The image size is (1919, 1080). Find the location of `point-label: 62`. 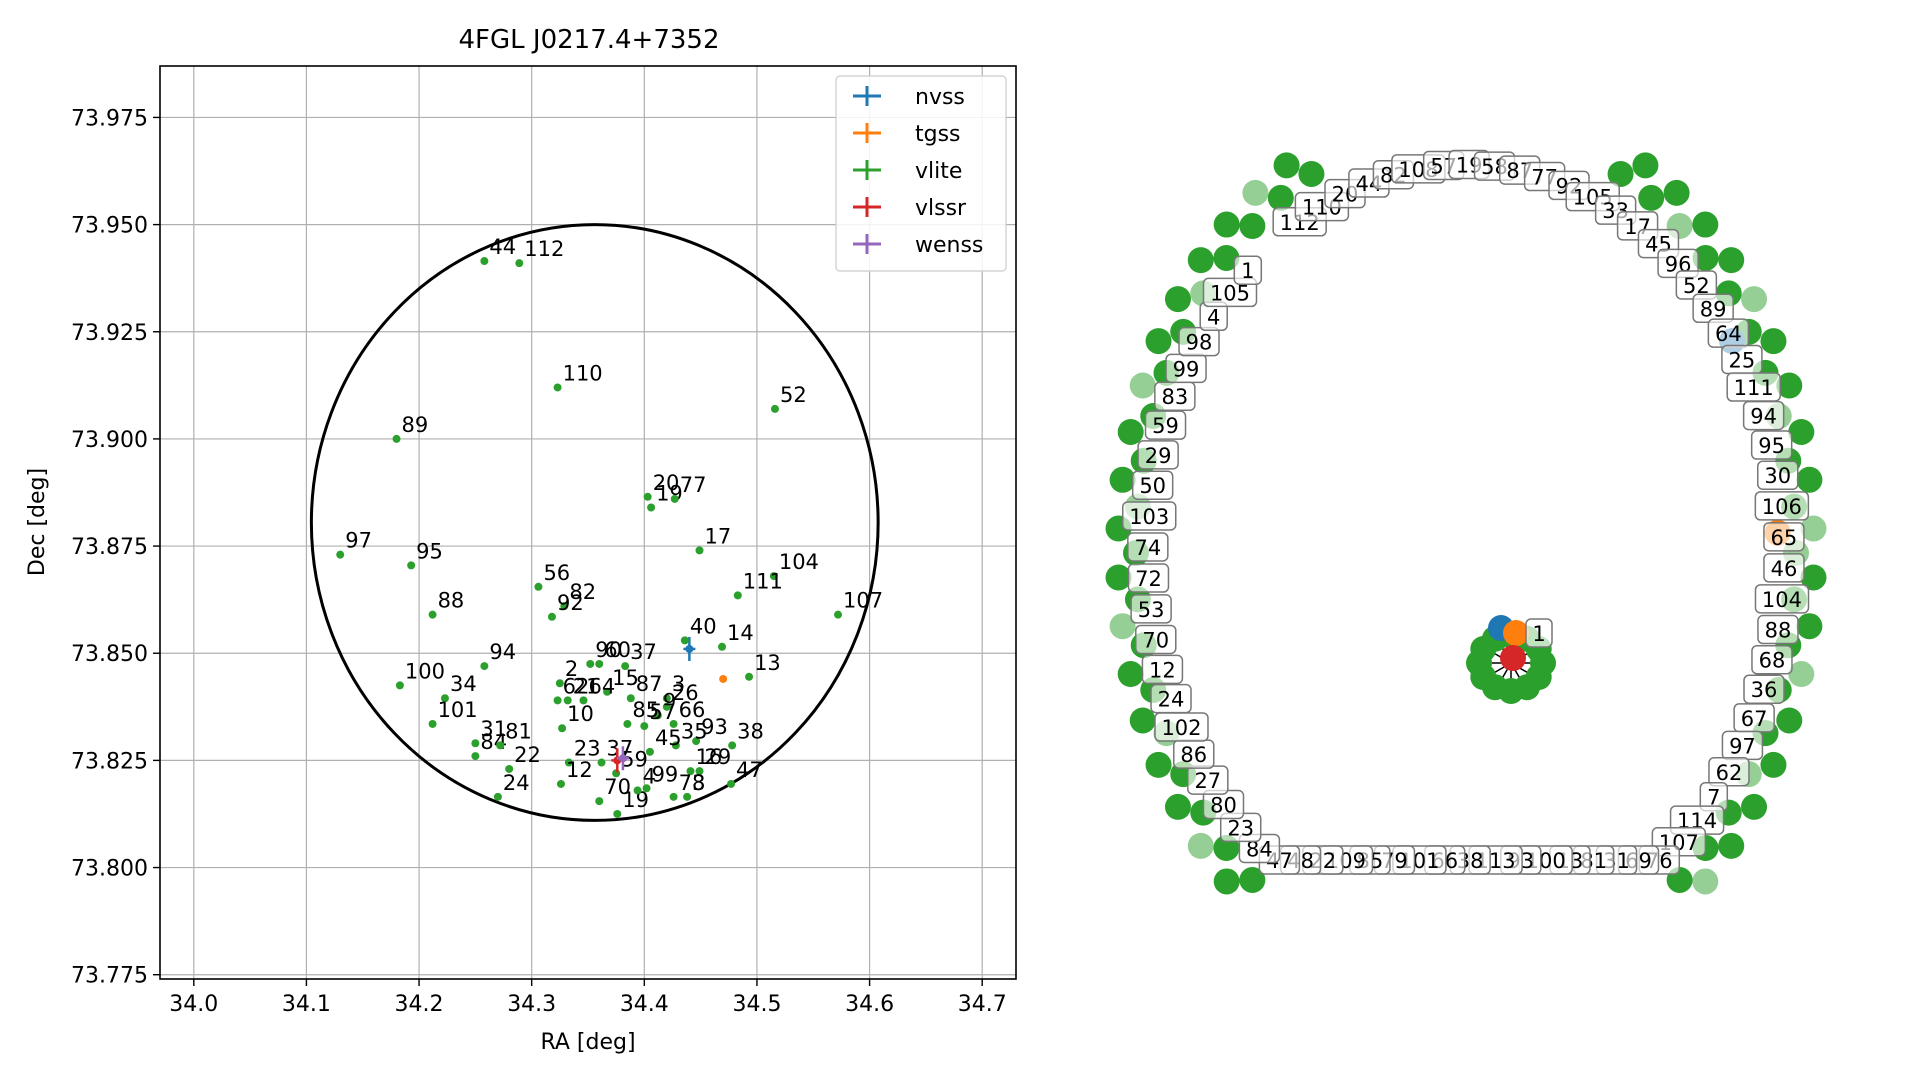

point-label: 62 is located at coordinates (576, 686).